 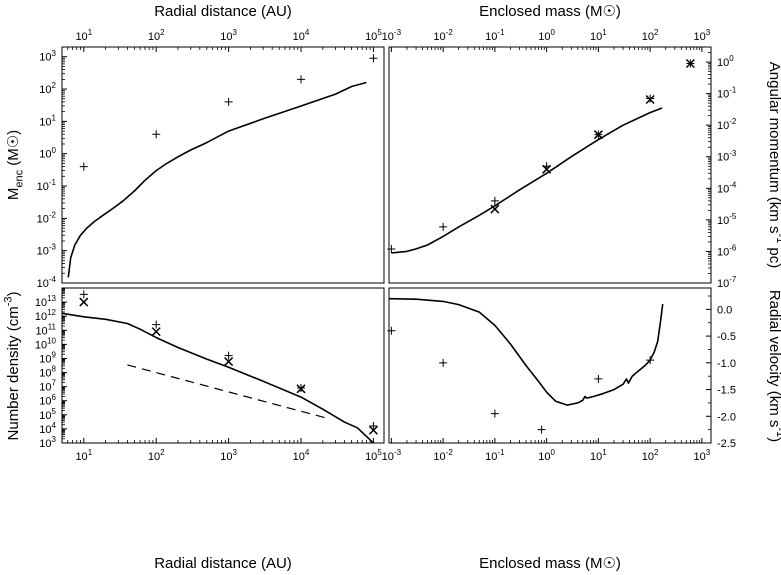 I want to click on y-tick-label-2-5: -2.5, so click(x=726, y=444).